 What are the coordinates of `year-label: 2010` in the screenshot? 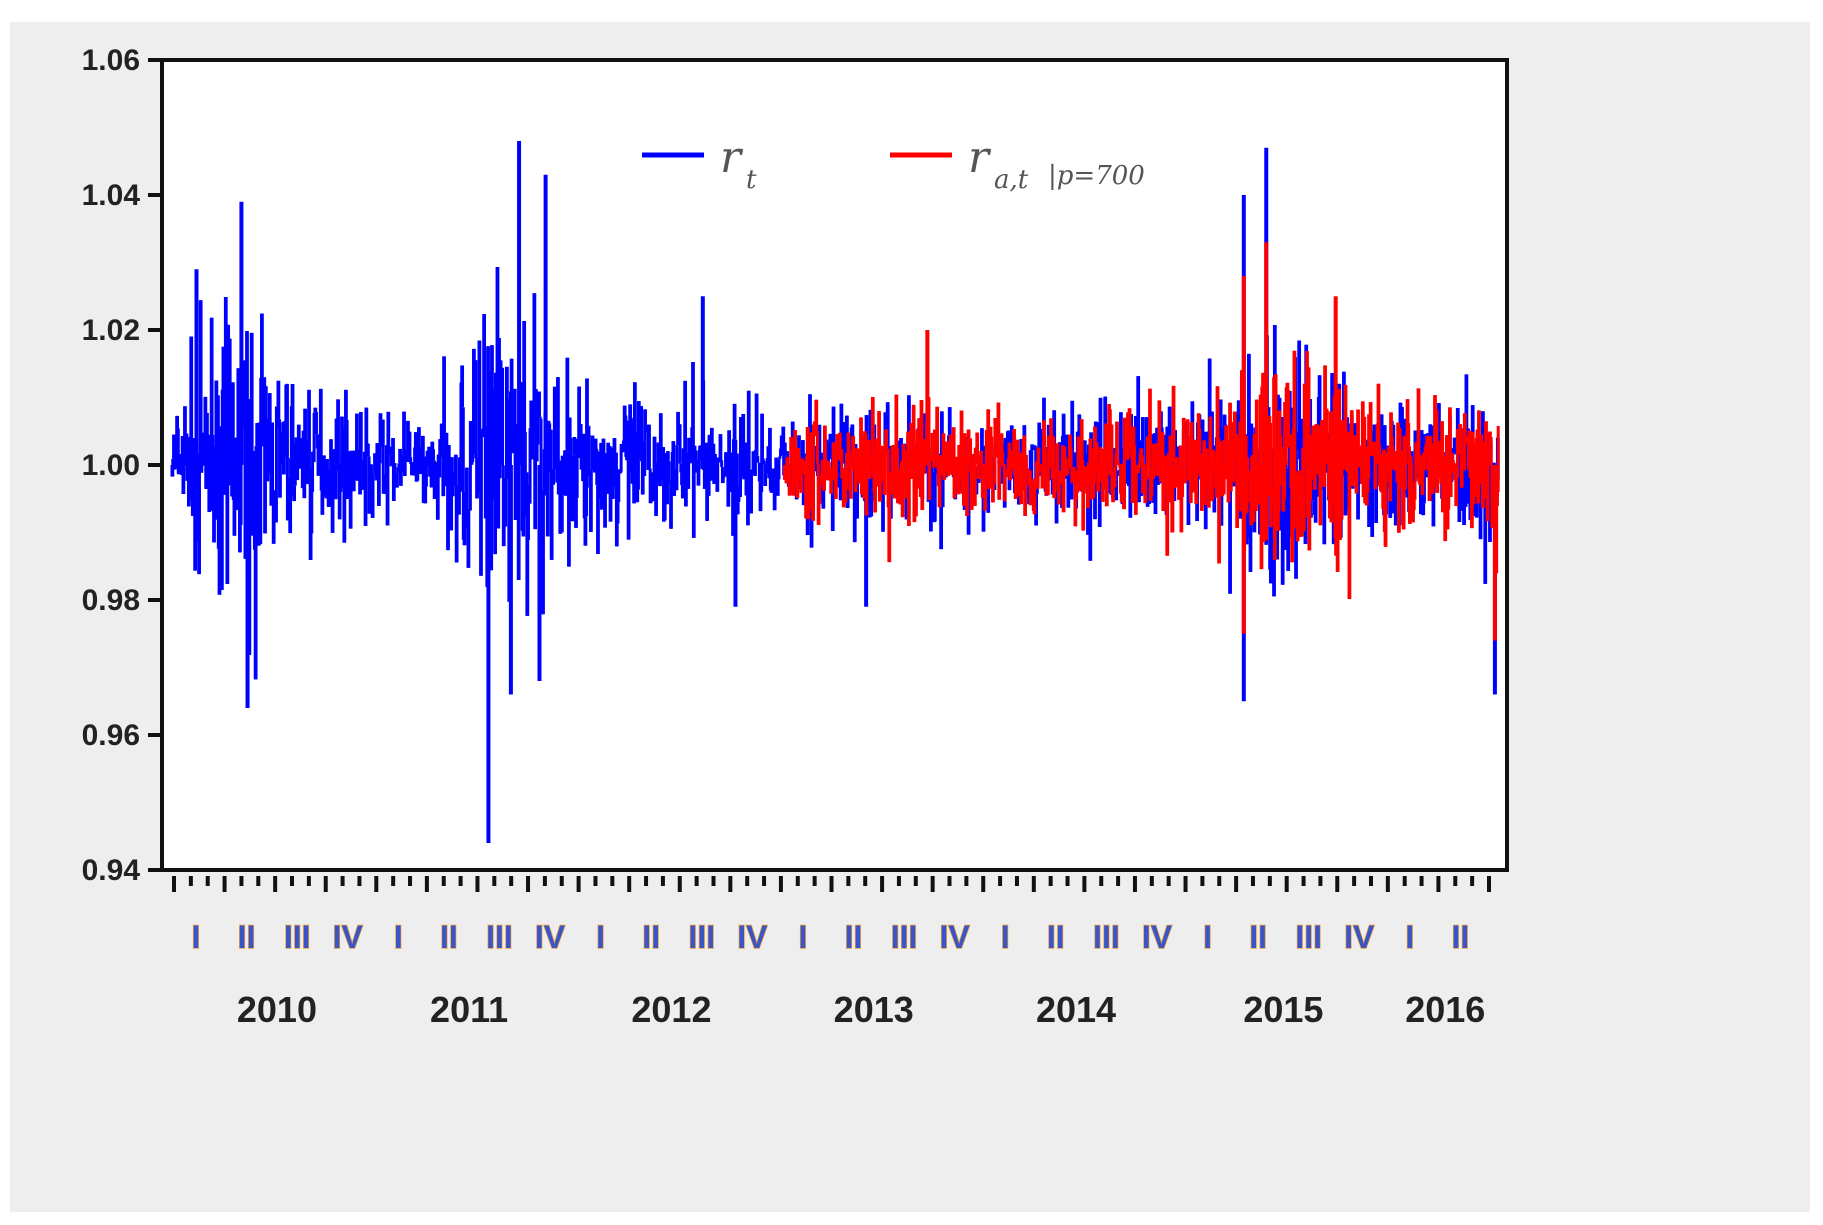 It's located at (277, 1009).